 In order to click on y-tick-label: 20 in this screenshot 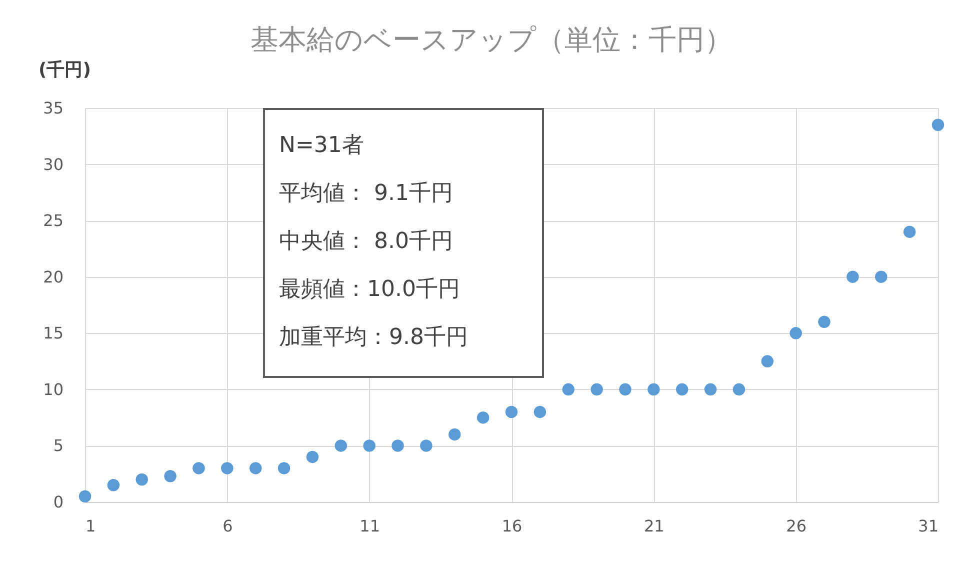, I will do `click(53, 276)`.